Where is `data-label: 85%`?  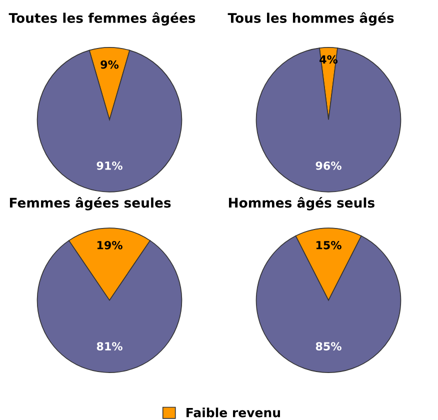 data-label: 85% is located at coordinates (329, 346).